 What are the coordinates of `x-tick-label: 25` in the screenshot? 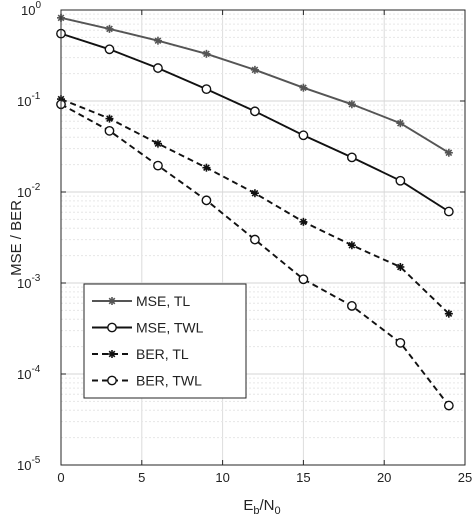 It's located at (465, 477).